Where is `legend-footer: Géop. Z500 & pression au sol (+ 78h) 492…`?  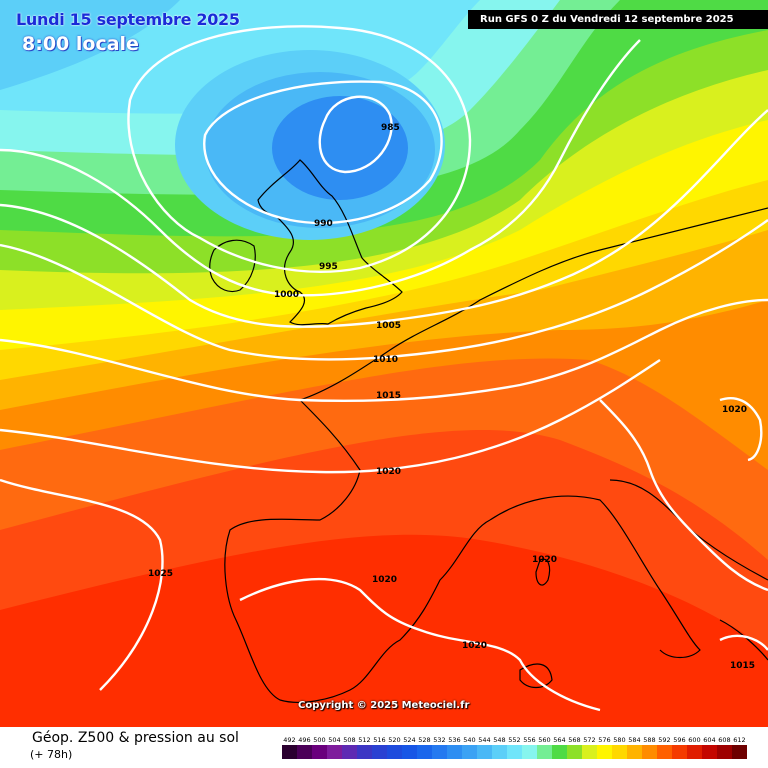 legend-footer: Géop. Z500 & pression au sol (+ 78h) 492… is located at coordinates (384, 747).